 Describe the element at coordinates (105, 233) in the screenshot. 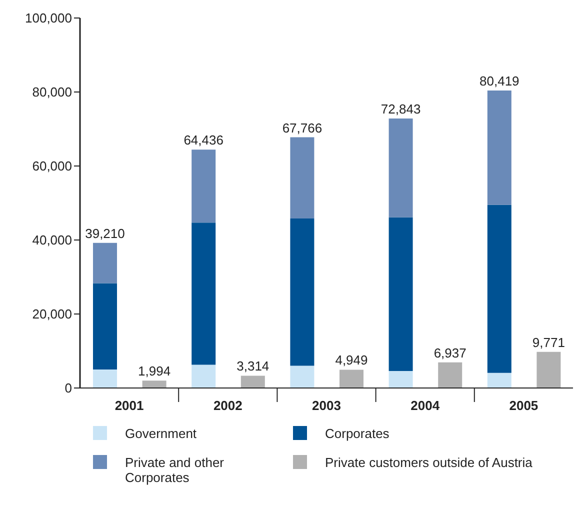

I see `total-label: 39,210` at that location.